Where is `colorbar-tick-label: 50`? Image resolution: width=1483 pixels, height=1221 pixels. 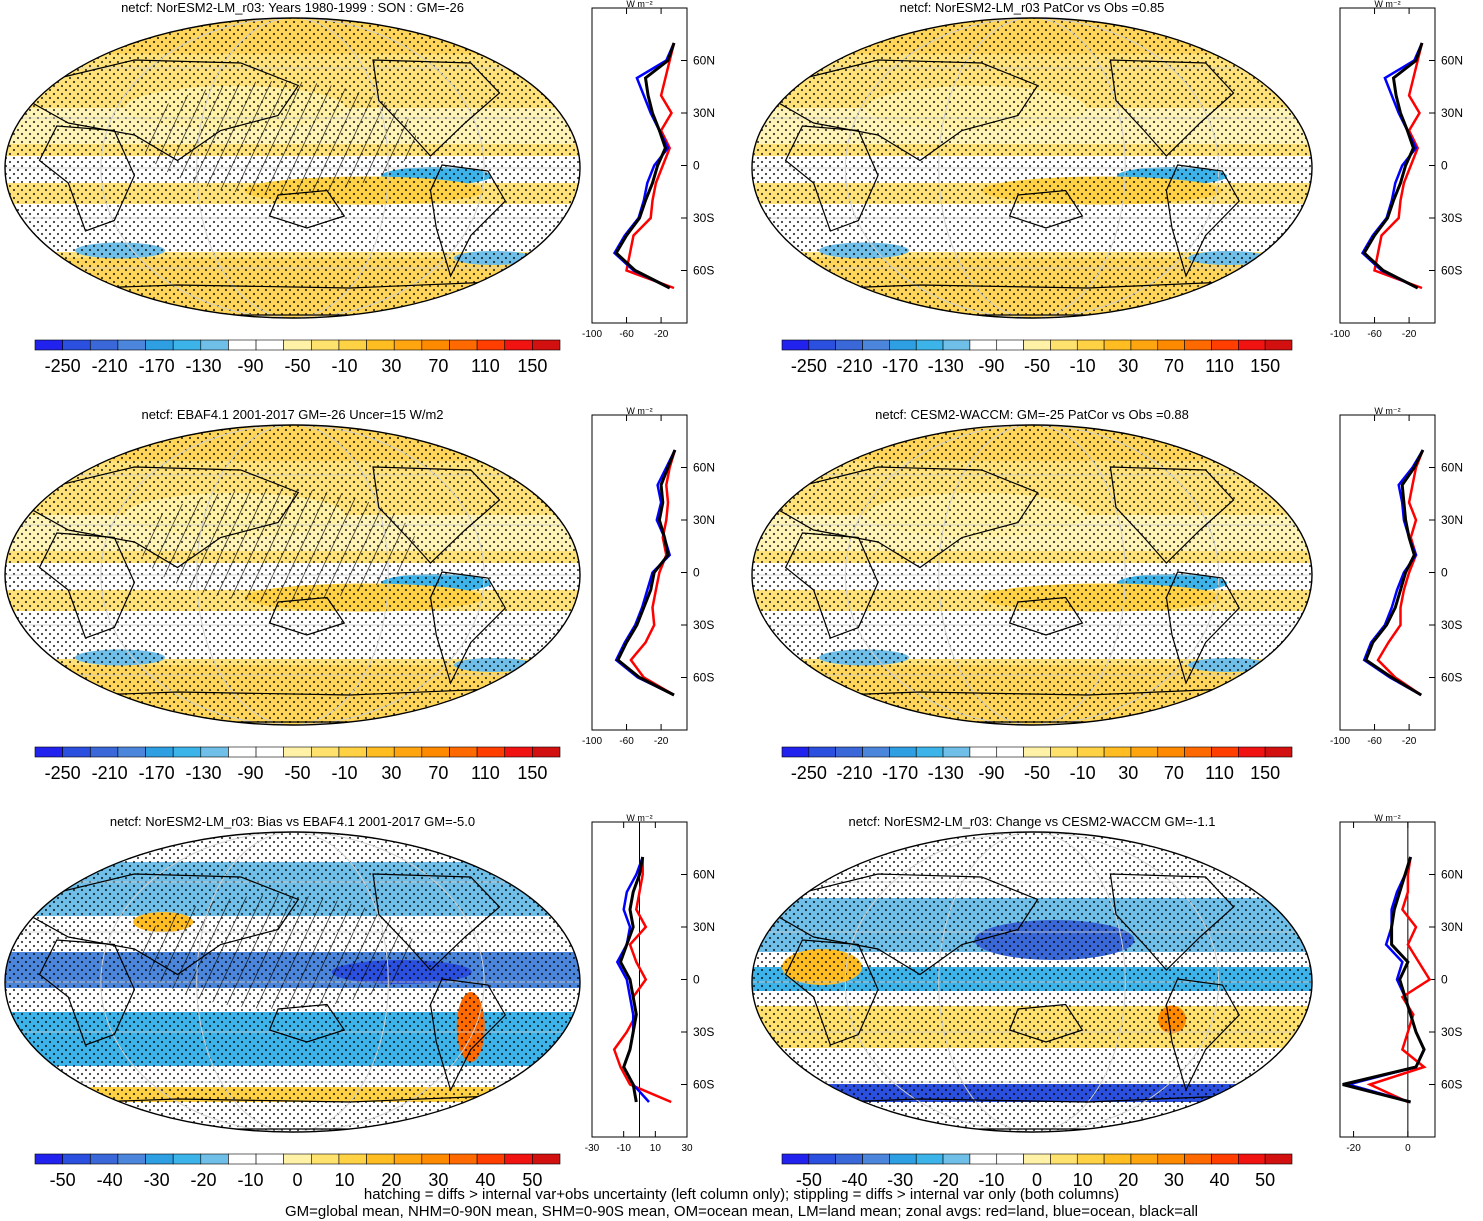
colorbar-tick-label: 50 is located at coordinates (532, 1178).